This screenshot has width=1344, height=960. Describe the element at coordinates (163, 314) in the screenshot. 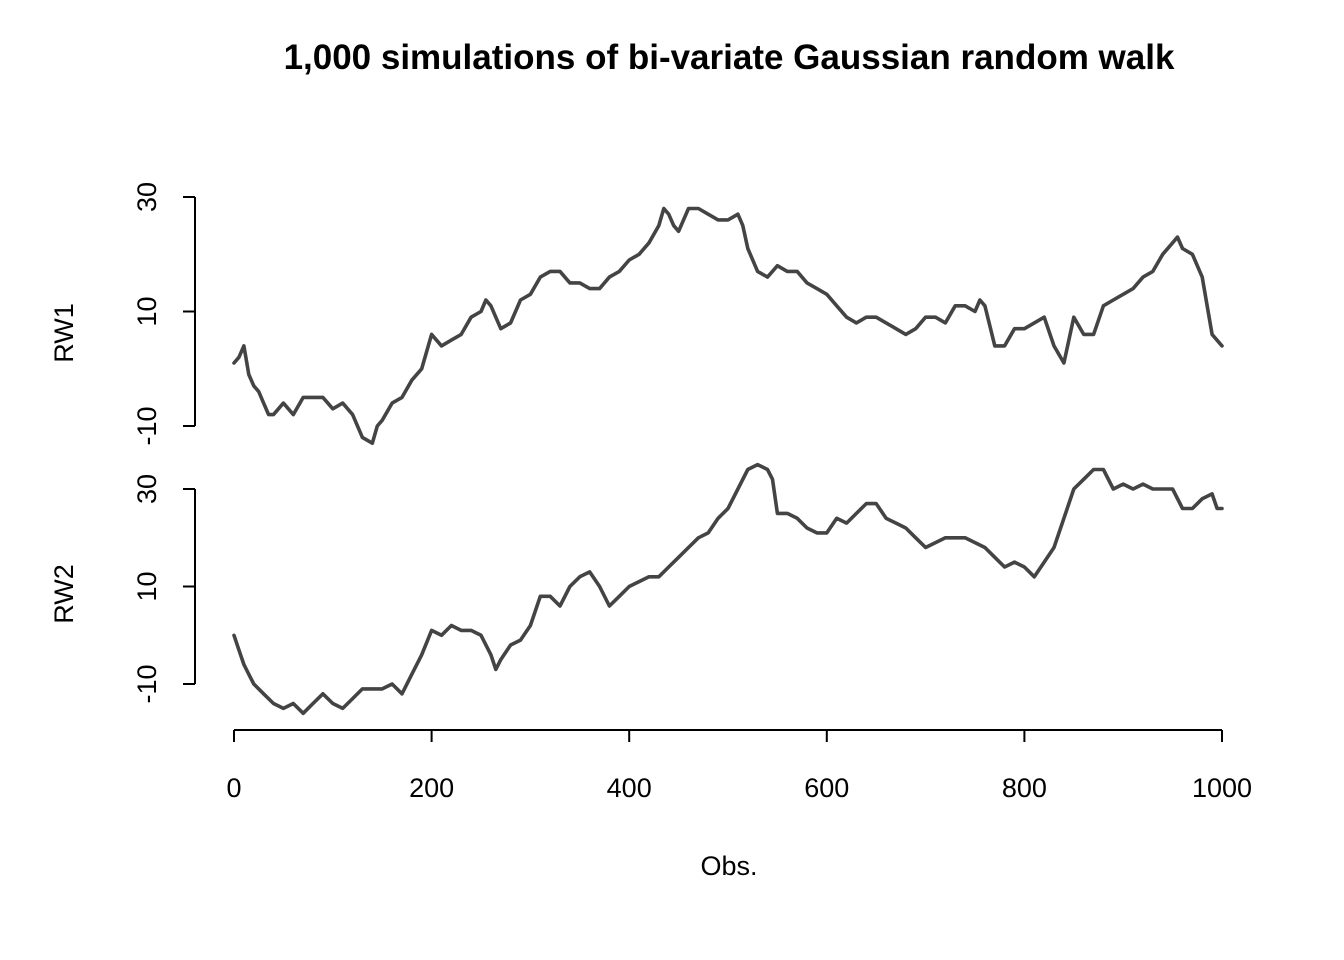

I see `y-ticks-rw1: -10 10 30` at that location.